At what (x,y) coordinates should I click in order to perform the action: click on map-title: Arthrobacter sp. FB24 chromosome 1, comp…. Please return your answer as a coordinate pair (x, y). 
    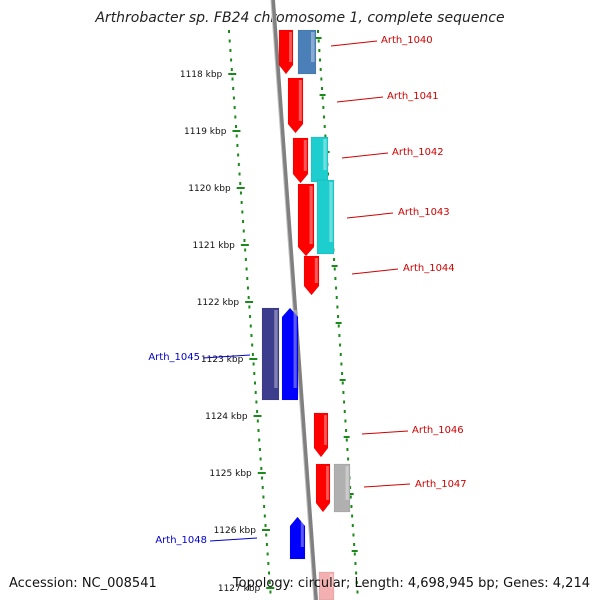
    Looking at the image, I should click on (300, 18).